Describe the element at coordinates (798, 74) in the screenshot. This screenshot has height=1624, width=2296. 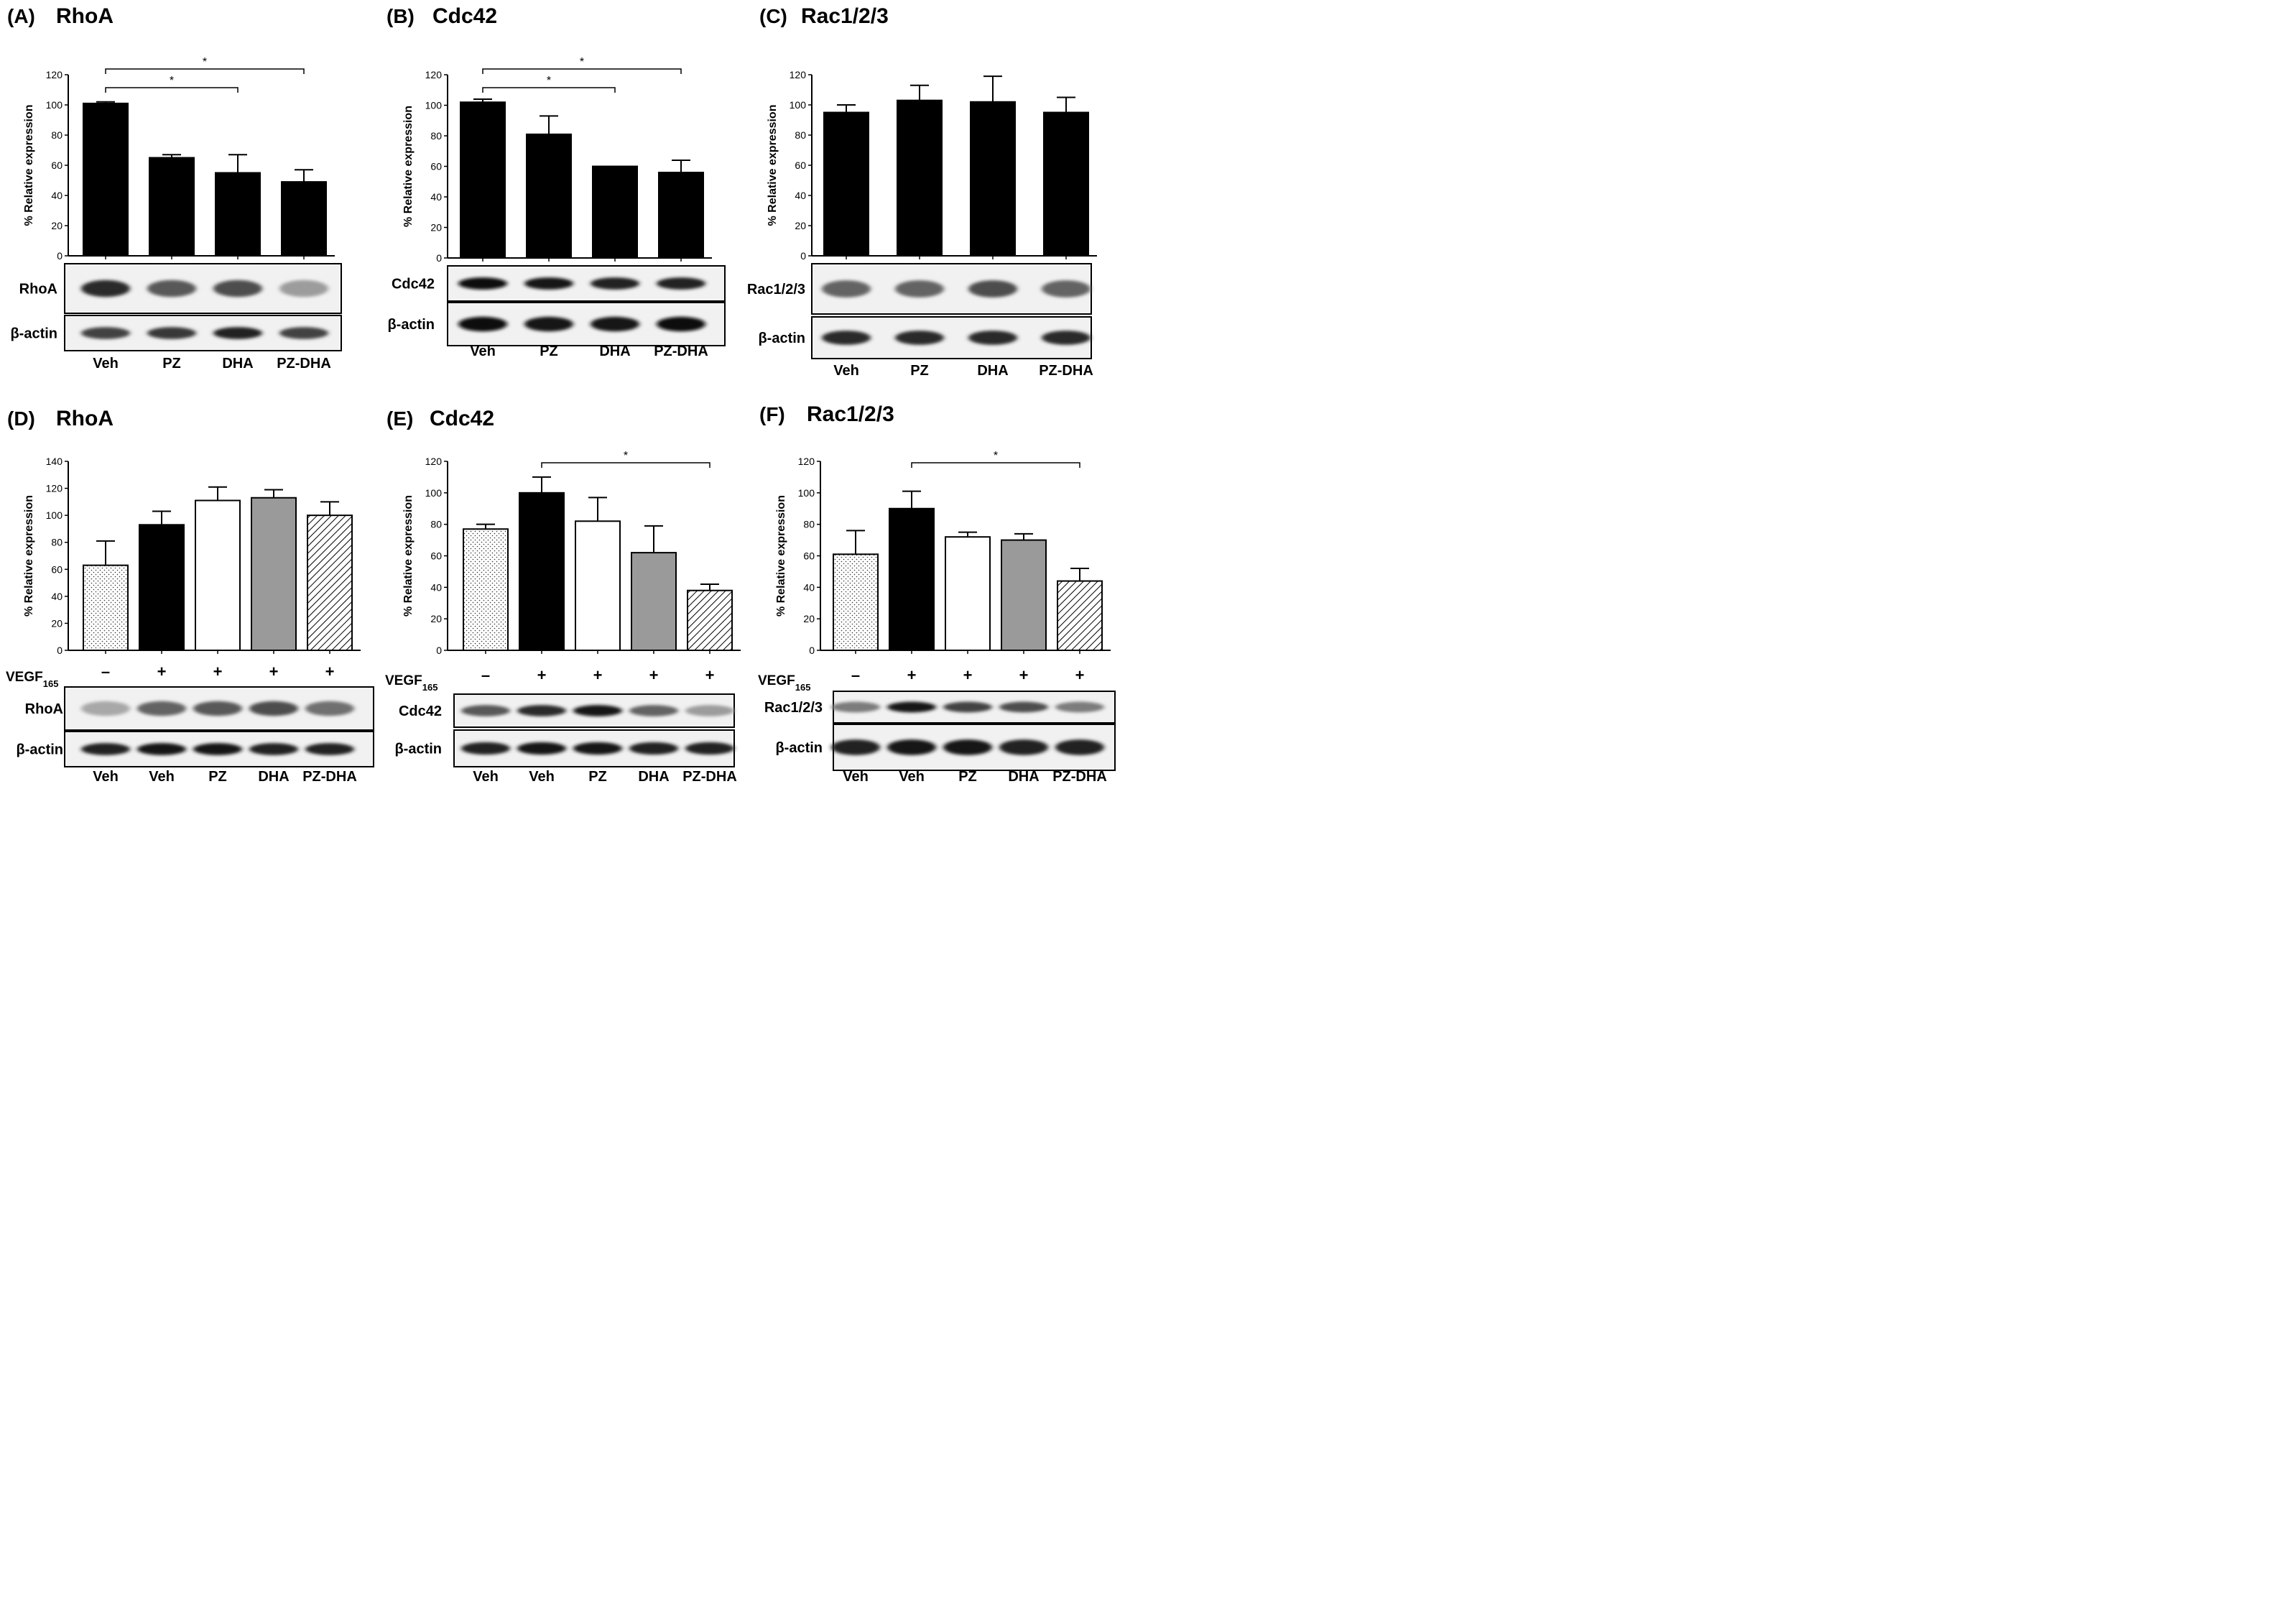
I see `y-tick-label: 120` at that location.